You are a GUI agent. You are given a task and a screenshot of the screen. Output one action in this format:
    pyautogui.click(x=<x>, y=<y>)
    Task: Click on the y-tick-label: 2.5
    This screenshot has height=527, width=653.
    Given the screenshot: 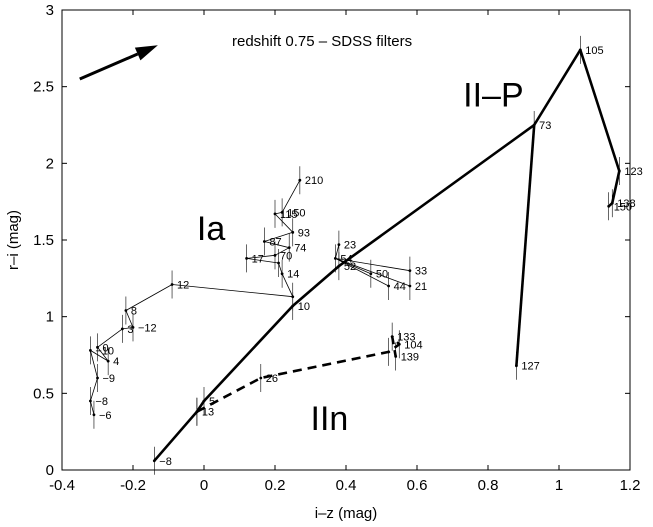 What is the action you would take?
    pyautogui.click(x=43, y=87)
    